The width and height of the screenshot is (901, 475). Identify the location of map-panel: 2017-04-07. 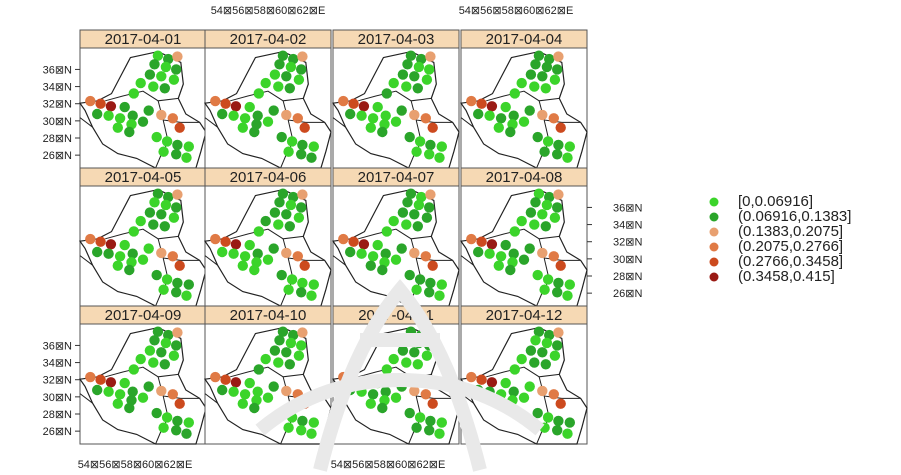
(395, 237).